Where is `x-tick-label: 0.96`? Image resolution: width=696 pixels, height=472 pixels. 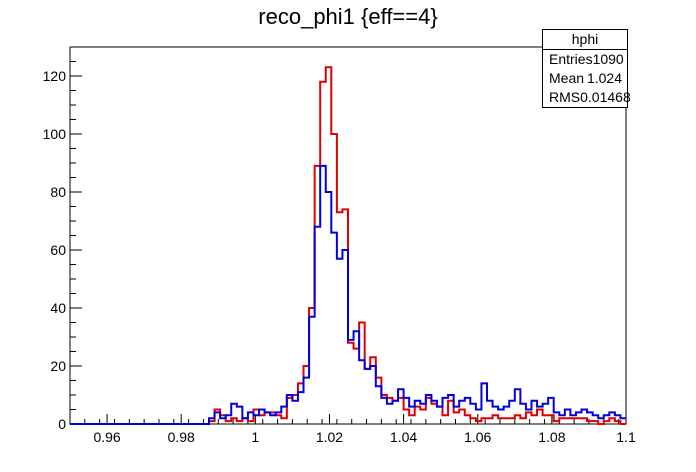
x-tick-label: 0.96 is located at coordinates (106, 437).